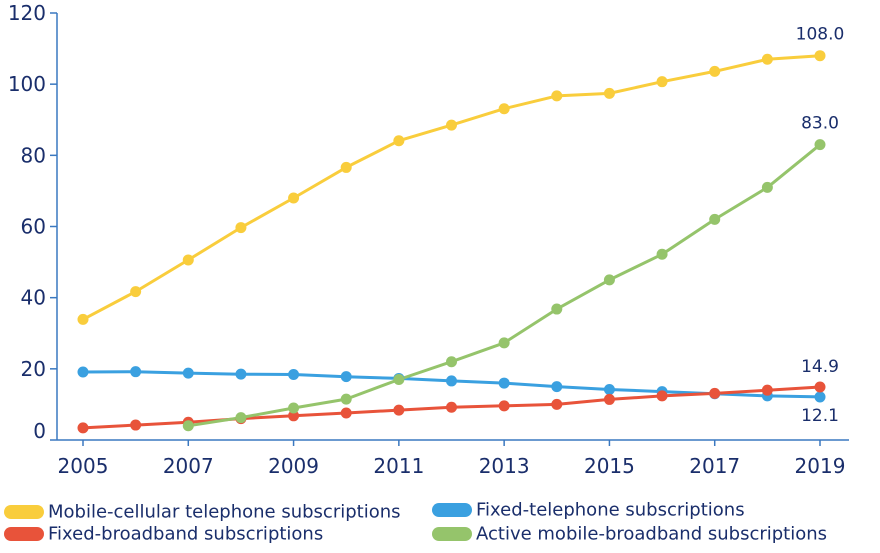 The image size is (880, 553). Describe the element at coordinates (398, 466) in the screenshot. I see `x-tick-label: 2011` at that location.